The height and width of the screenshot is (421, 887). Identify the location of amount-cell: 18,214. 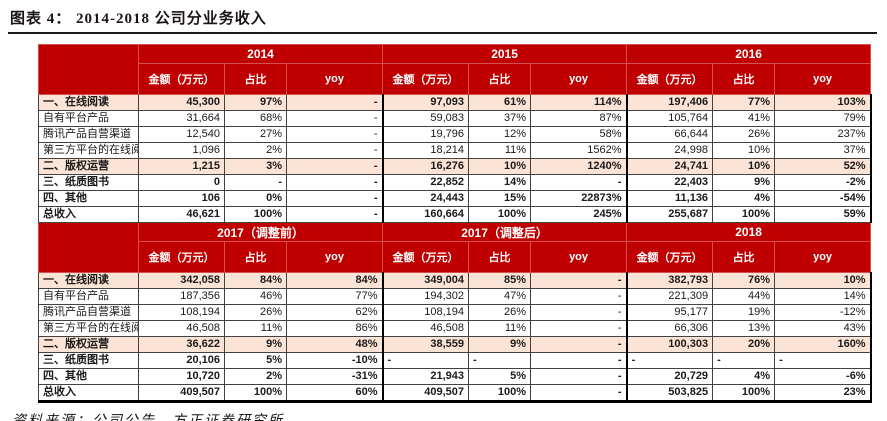
(426, 150).